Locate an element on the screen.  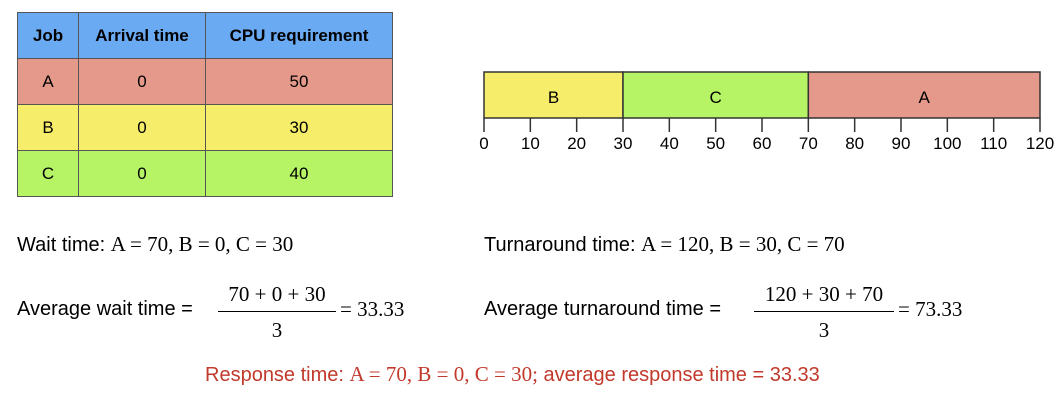
cell: 30 is located at coordinates (299, 127).